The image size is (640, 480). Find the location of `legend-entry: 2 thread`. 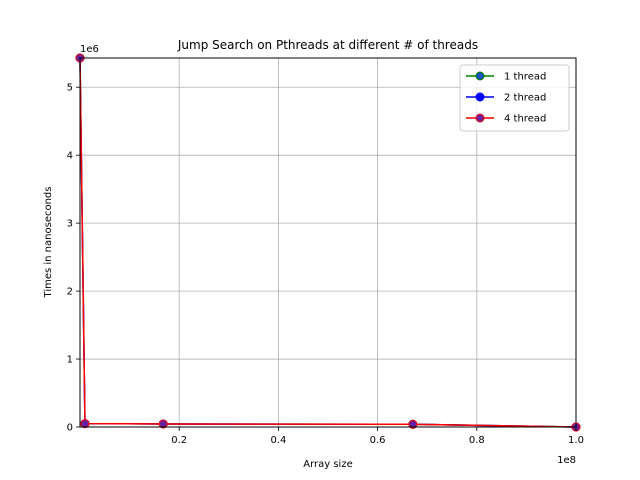

legend-entry: 2 thread is located at coordinates (506, 98).